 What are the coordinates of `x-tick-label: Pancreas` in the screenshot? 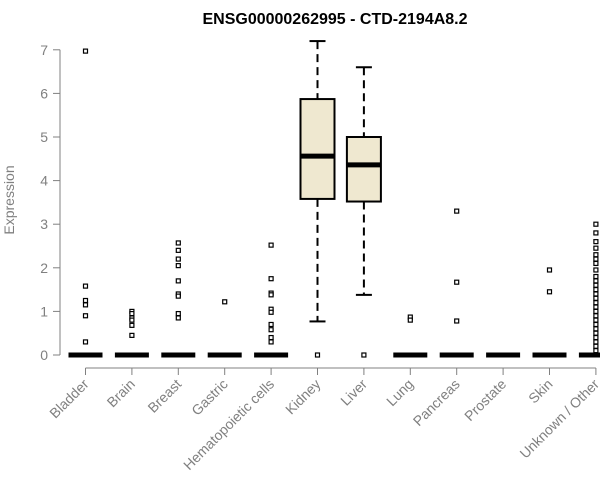 It's located at (436, 402).